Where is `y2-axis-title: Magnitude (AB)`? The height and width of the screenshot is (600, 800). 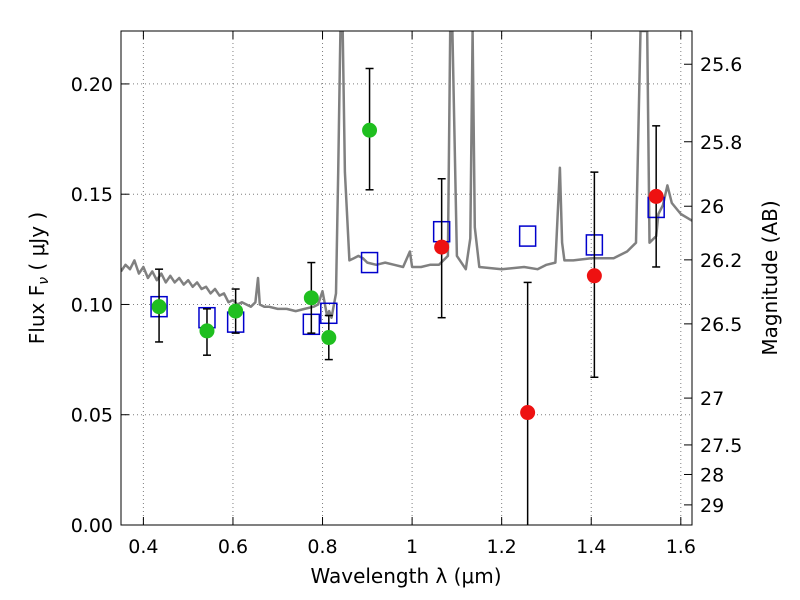 y2-axis-title: Magnitude (AB) is located at coordinates (770, 277).